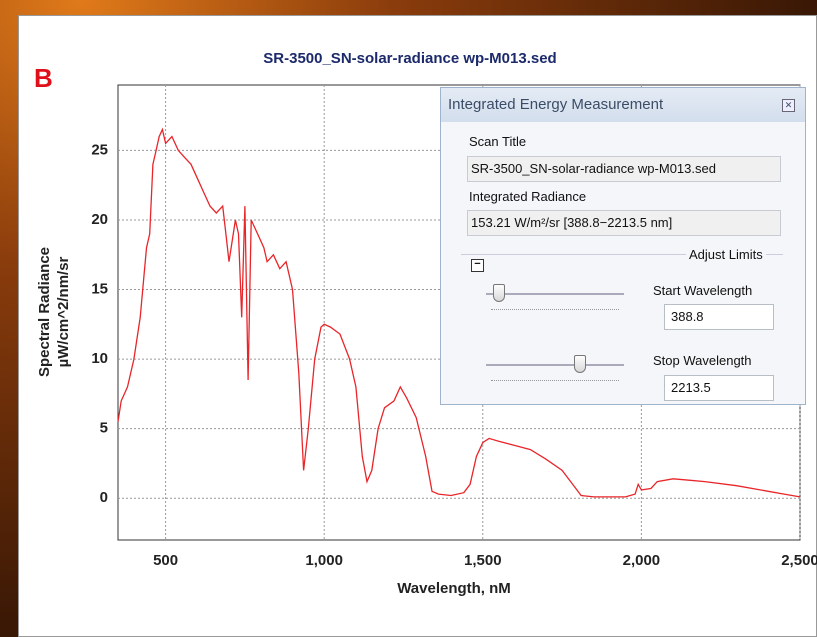 This screenshot has height=637, width=817. What do you see at coordinates (44, 312) in the screenshot?
I see `y-axis-label: Spectral Radiance` at bounding box center [44, 312].